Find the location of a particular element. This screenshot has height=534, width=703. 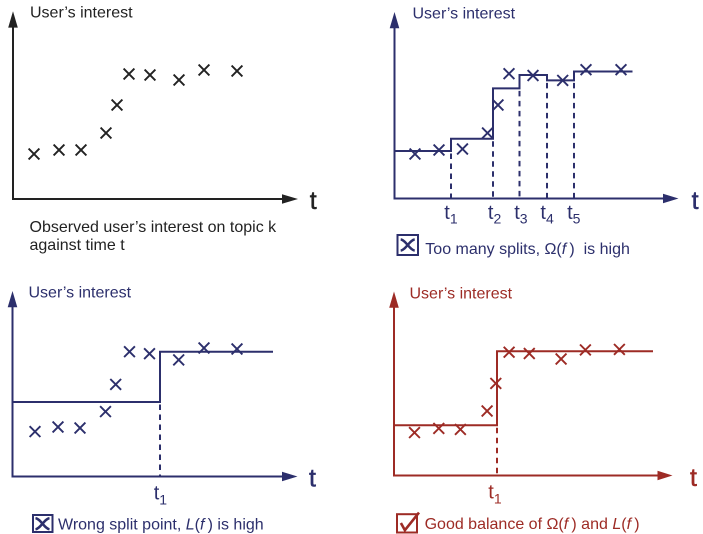

svg-text:Wrong split point, L(f ) is hi: Wrong split point, L(f ) is high is located at coordinates (161, 525).